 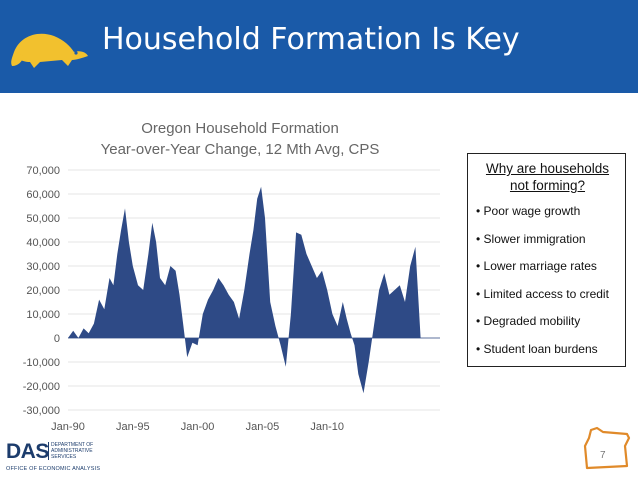 I want to click on chart-title: Oregon Household Formation, so click(x=240, y=128).